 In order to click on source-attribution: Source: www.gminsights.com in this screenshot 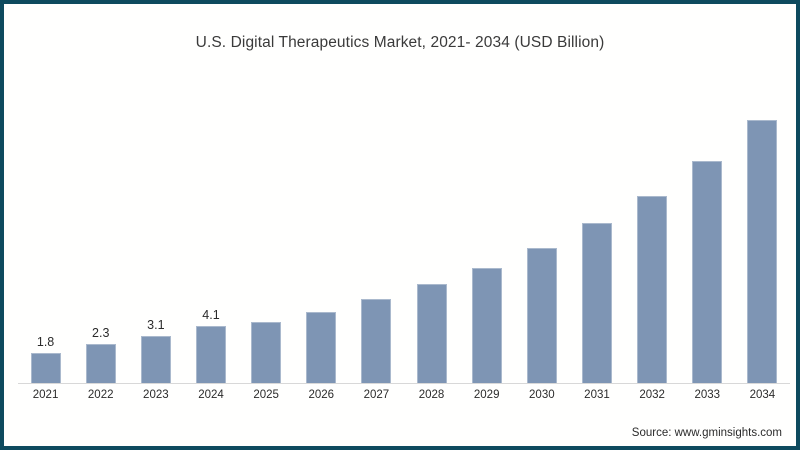, I will do `click(706, 433)`.